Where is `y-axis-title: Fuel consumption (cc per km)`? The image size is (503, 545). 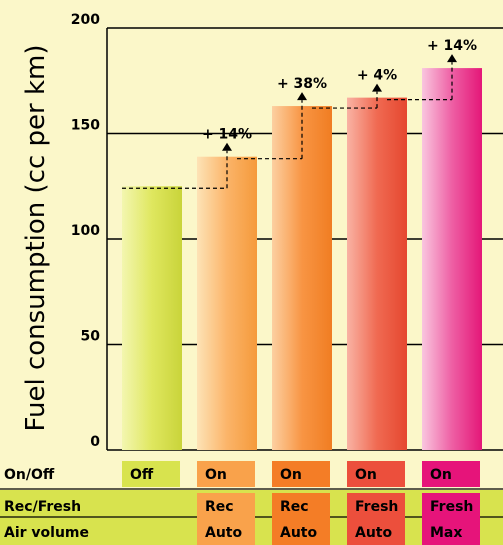 y-axis-title: Fuel consumption (cc per km) is located at coordinates (36, 237).